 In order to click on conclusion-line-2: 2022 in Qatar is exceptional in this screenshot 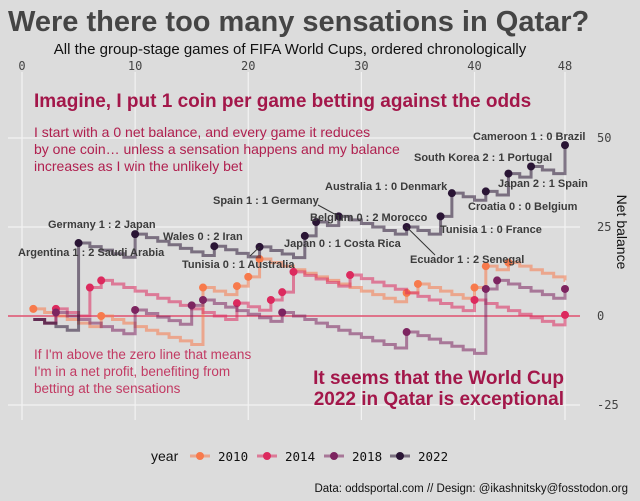, I will do `click(439, 399)`.